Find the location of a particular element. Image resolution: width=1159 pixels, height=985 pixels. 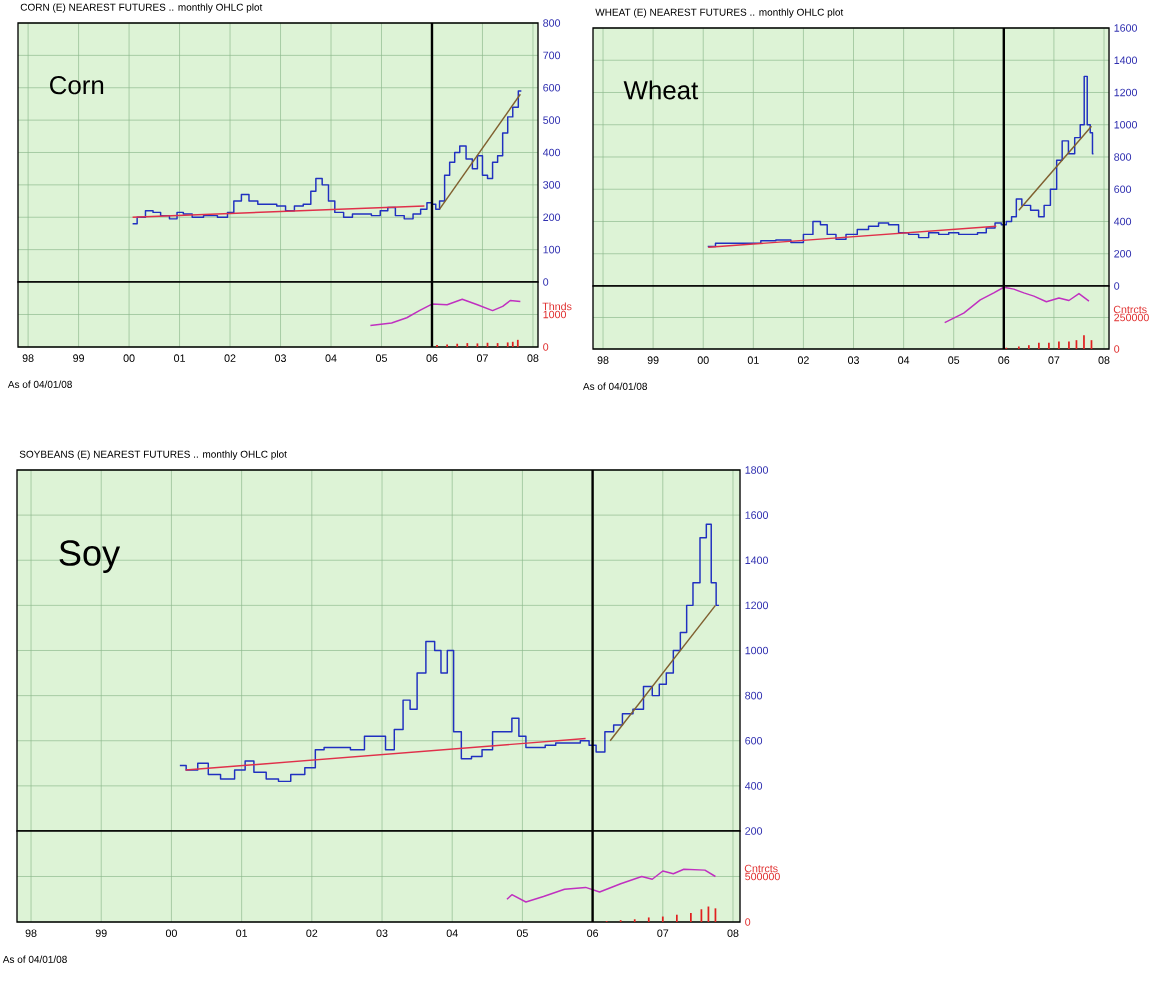

y-tick-label: 100 is located at coordinates (552, 249).